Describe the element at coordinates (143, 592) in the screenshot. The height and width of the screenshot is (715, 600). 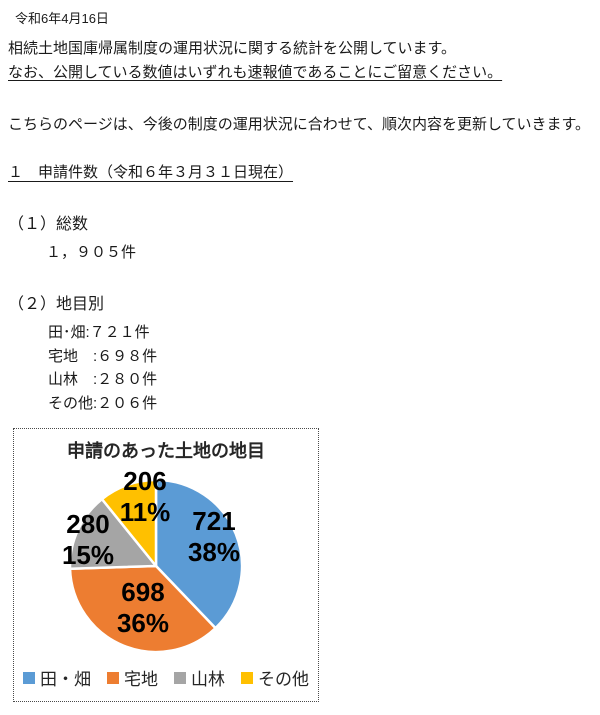
I see `pie-label-value: 698` at that location.